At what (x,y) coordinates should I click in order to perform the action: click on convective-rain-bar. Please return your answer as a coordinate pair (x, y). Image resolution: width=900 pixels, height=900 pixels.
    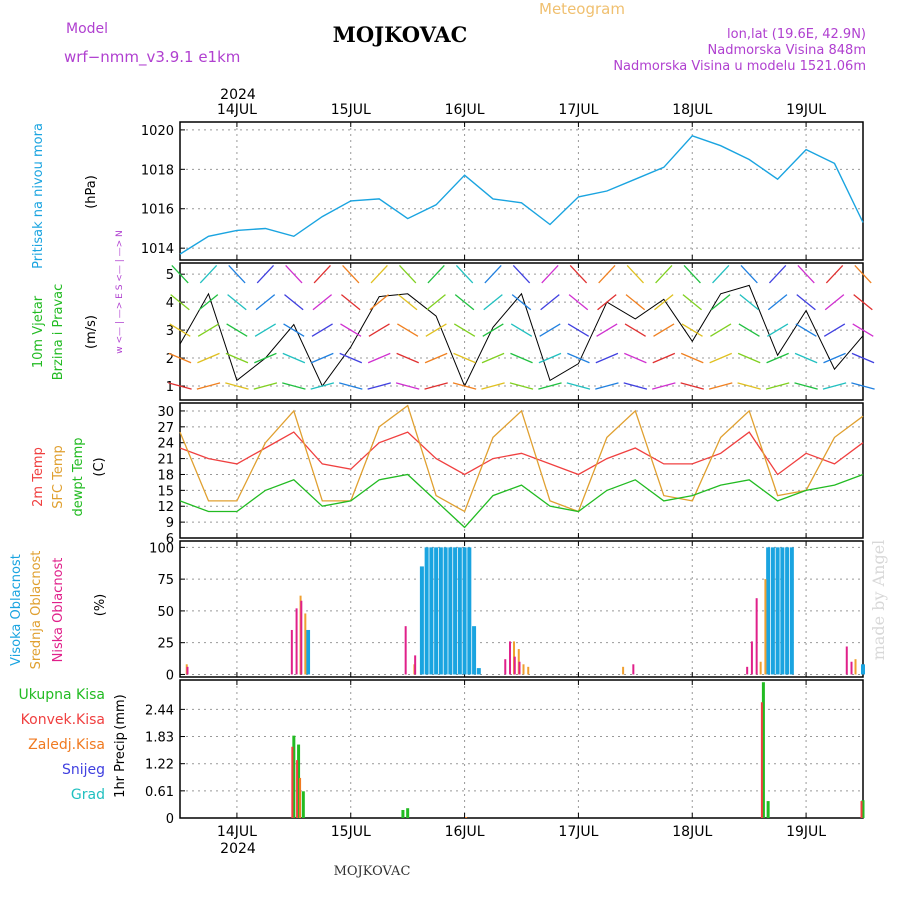
    Looking at the image, I should click on (297, 789).